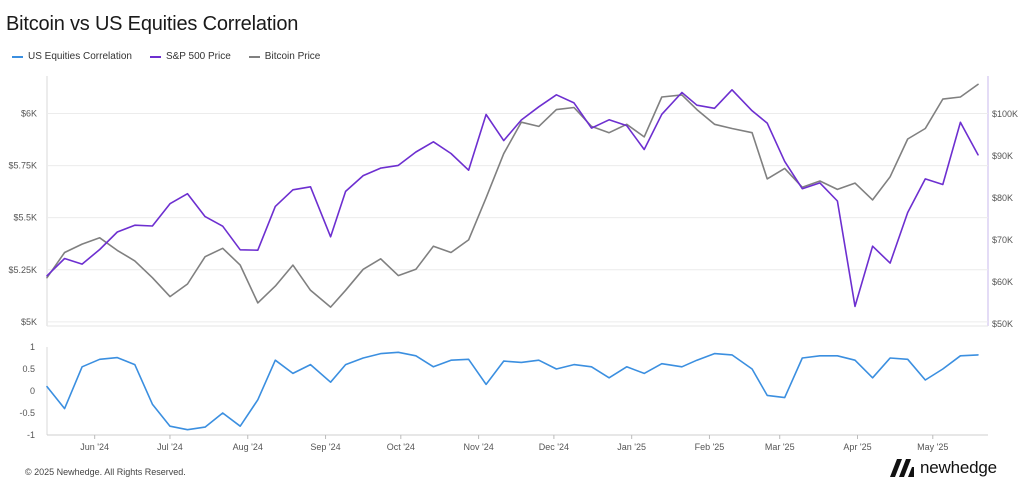 The image size is (1024, 493). Describe the element at coordinates (1002, 240) in the screenshot. I see `right-tick-label: $70K` at that location.